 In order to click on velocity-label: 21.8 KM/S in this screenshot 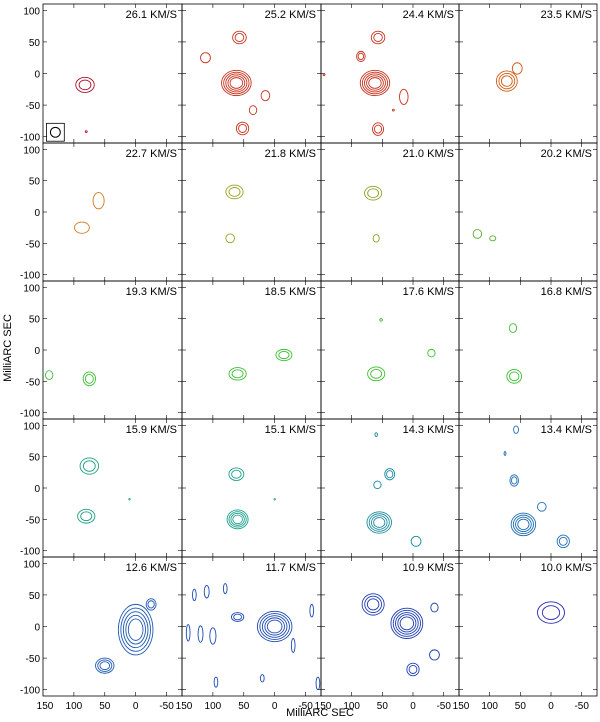, I will do `click(290, 154)`.